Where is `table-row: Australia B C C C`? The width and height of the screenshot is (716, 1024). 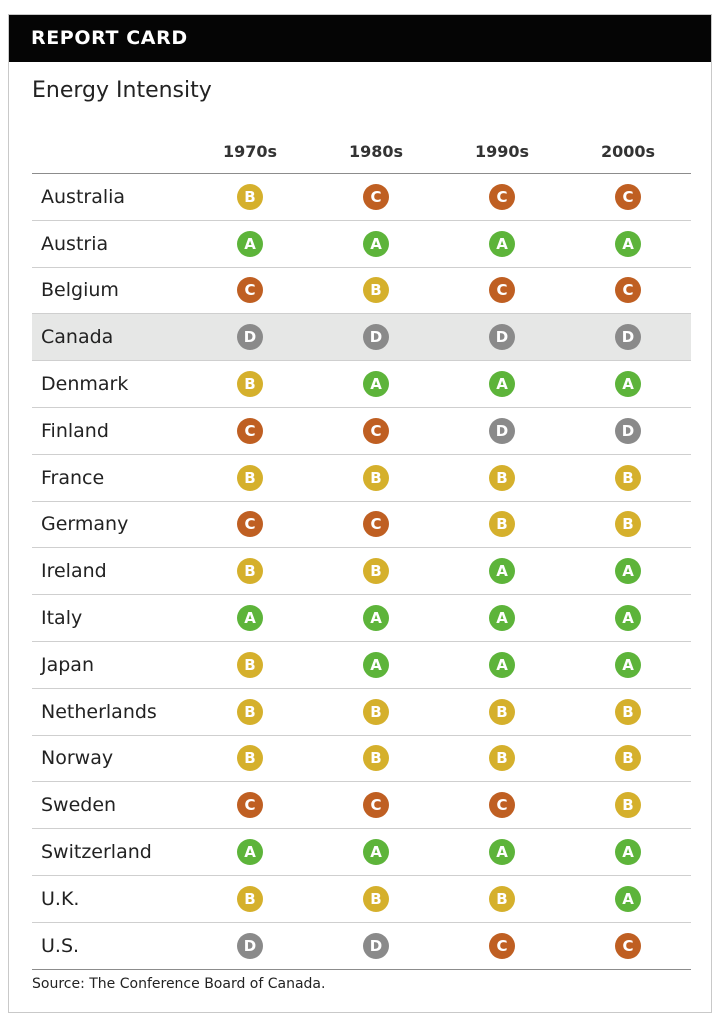 table-row: Australia B C C C is located at coordinates (361, 197).